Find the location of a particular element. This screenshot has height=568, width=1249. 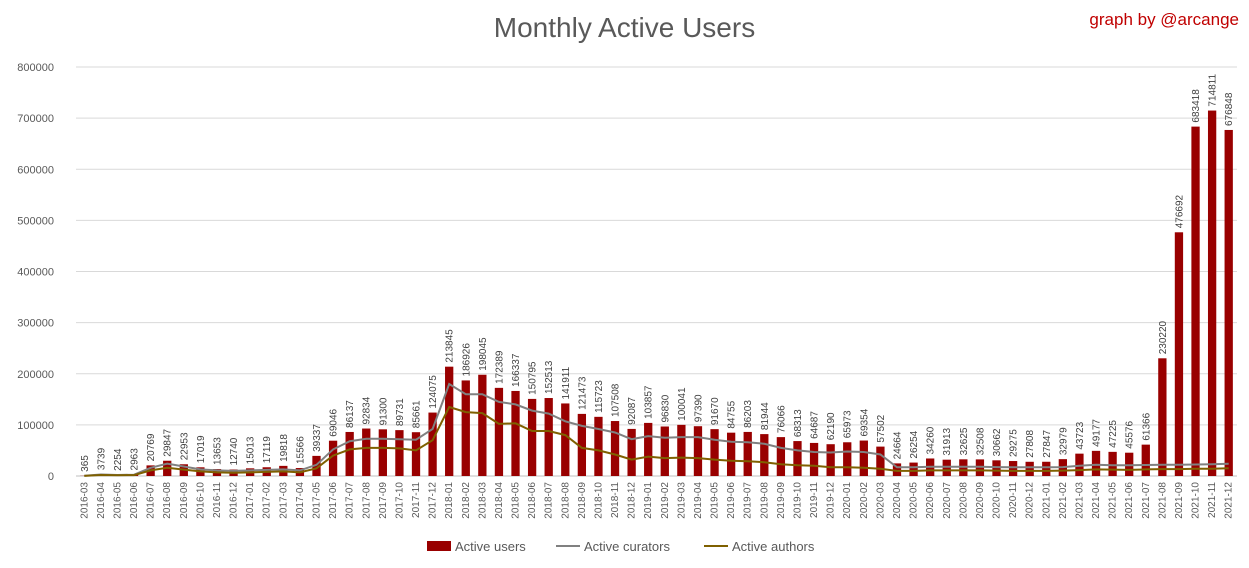

x-tick-label: 2021-09 is located at coordinates (1179, 500).